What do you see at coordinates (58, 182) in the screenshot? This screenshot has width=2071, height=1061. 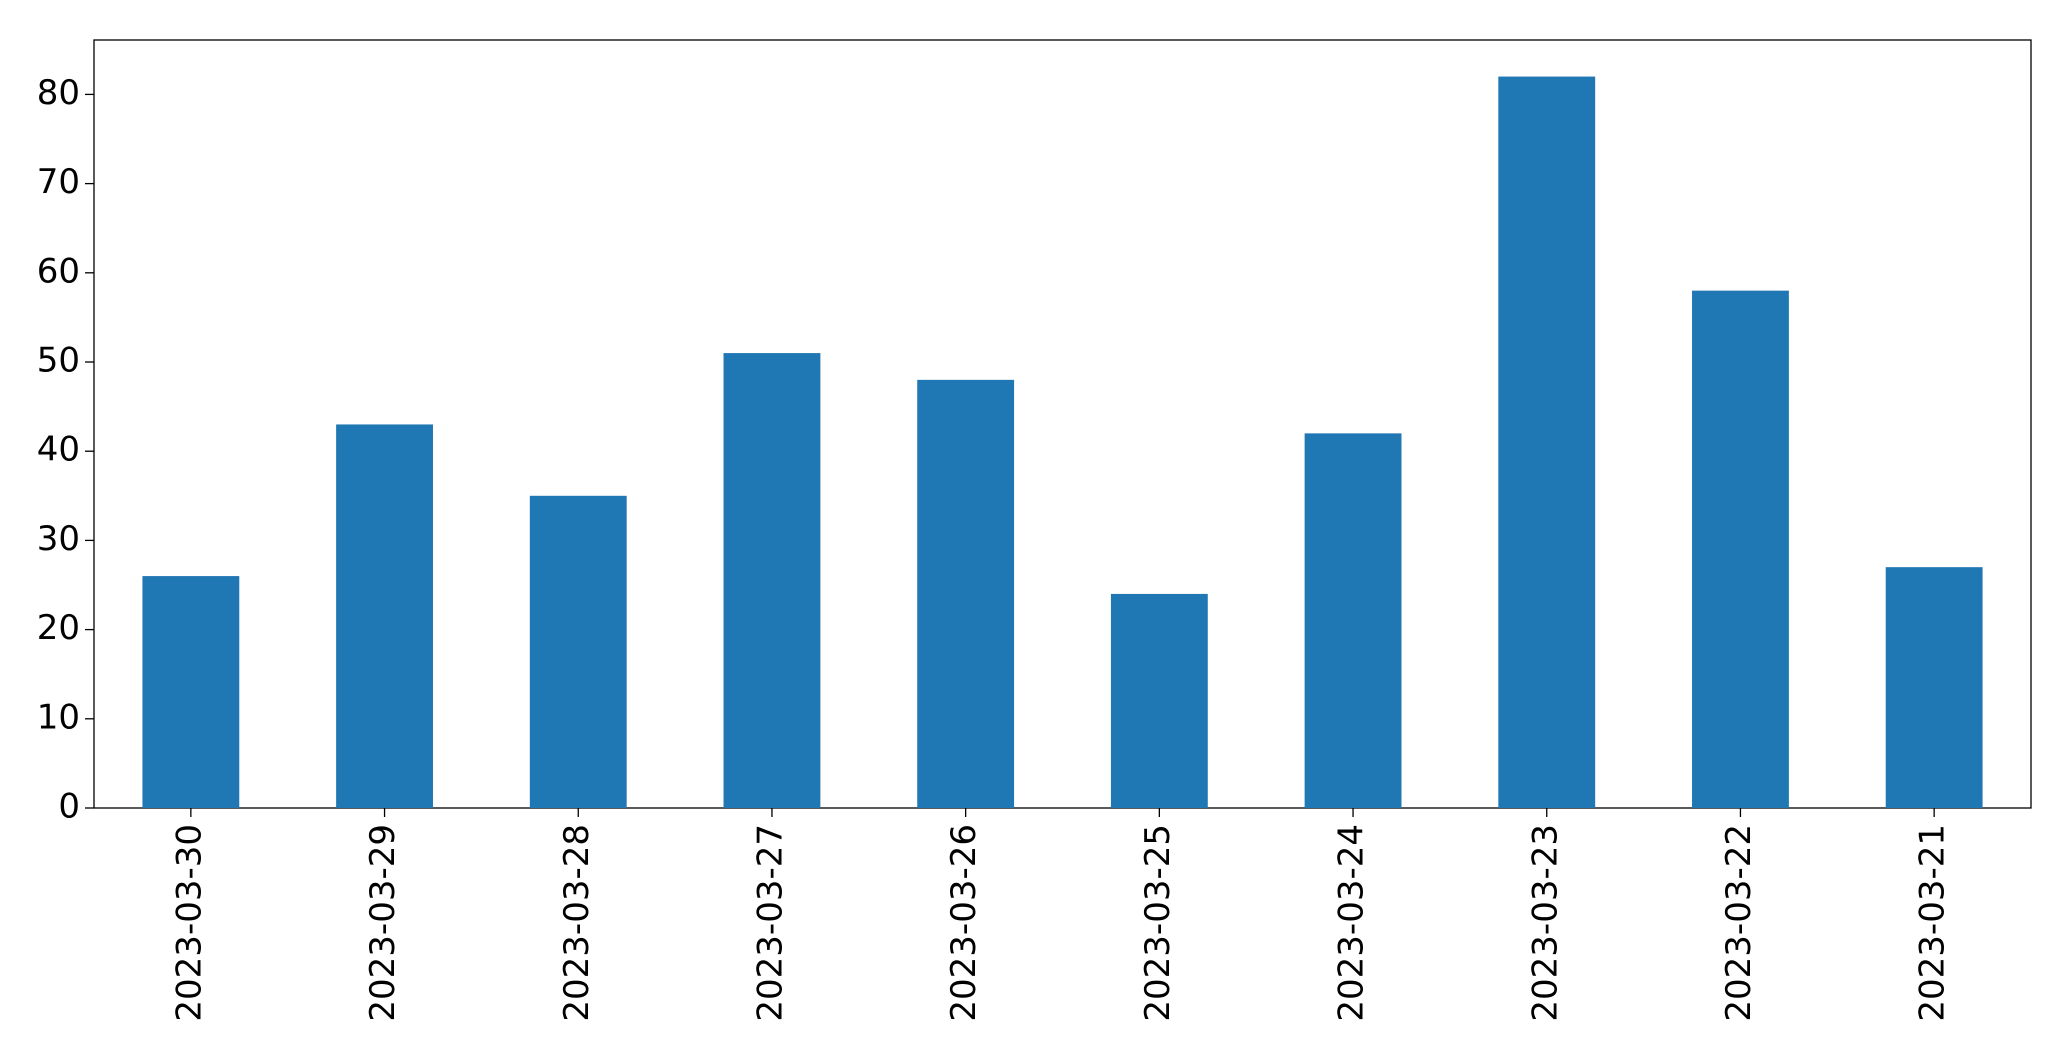 I see `y-tick-label: 70` at bounding box center [58, 182].